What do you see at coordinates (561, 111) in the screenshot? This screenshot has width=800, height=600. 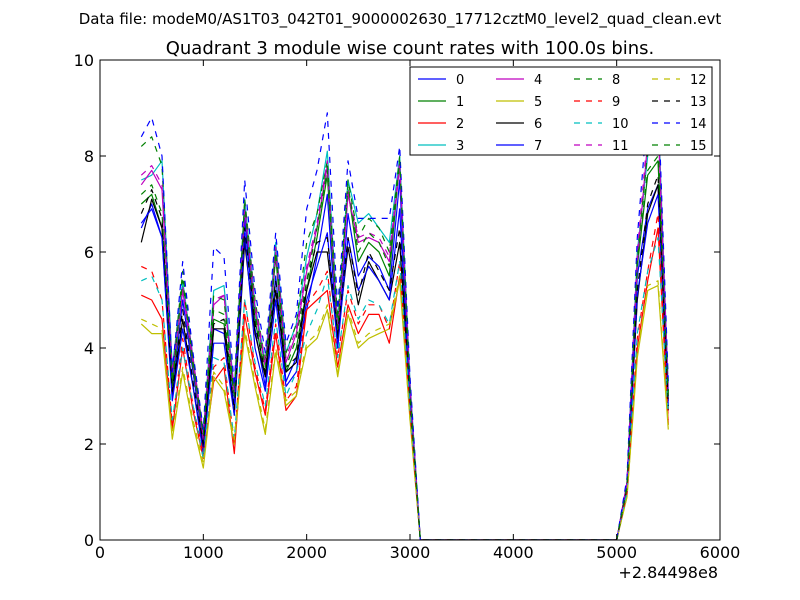 I see `legend-box` at bounding box center [561, 111].